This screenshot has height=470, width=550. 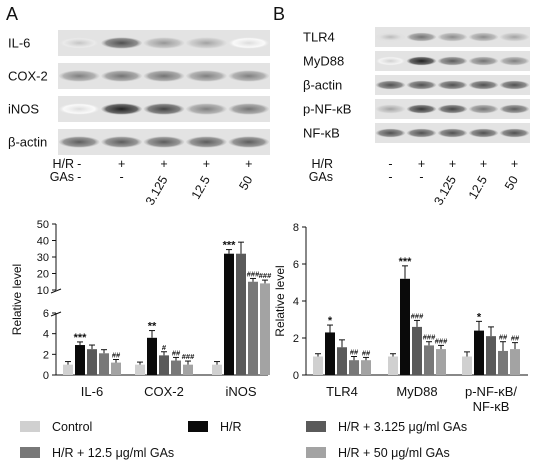 What do you see at coordinates (296, 228) in the screenshot?
I see `panel-b-y-tick-label: 8` at bounding box center [296, 228].